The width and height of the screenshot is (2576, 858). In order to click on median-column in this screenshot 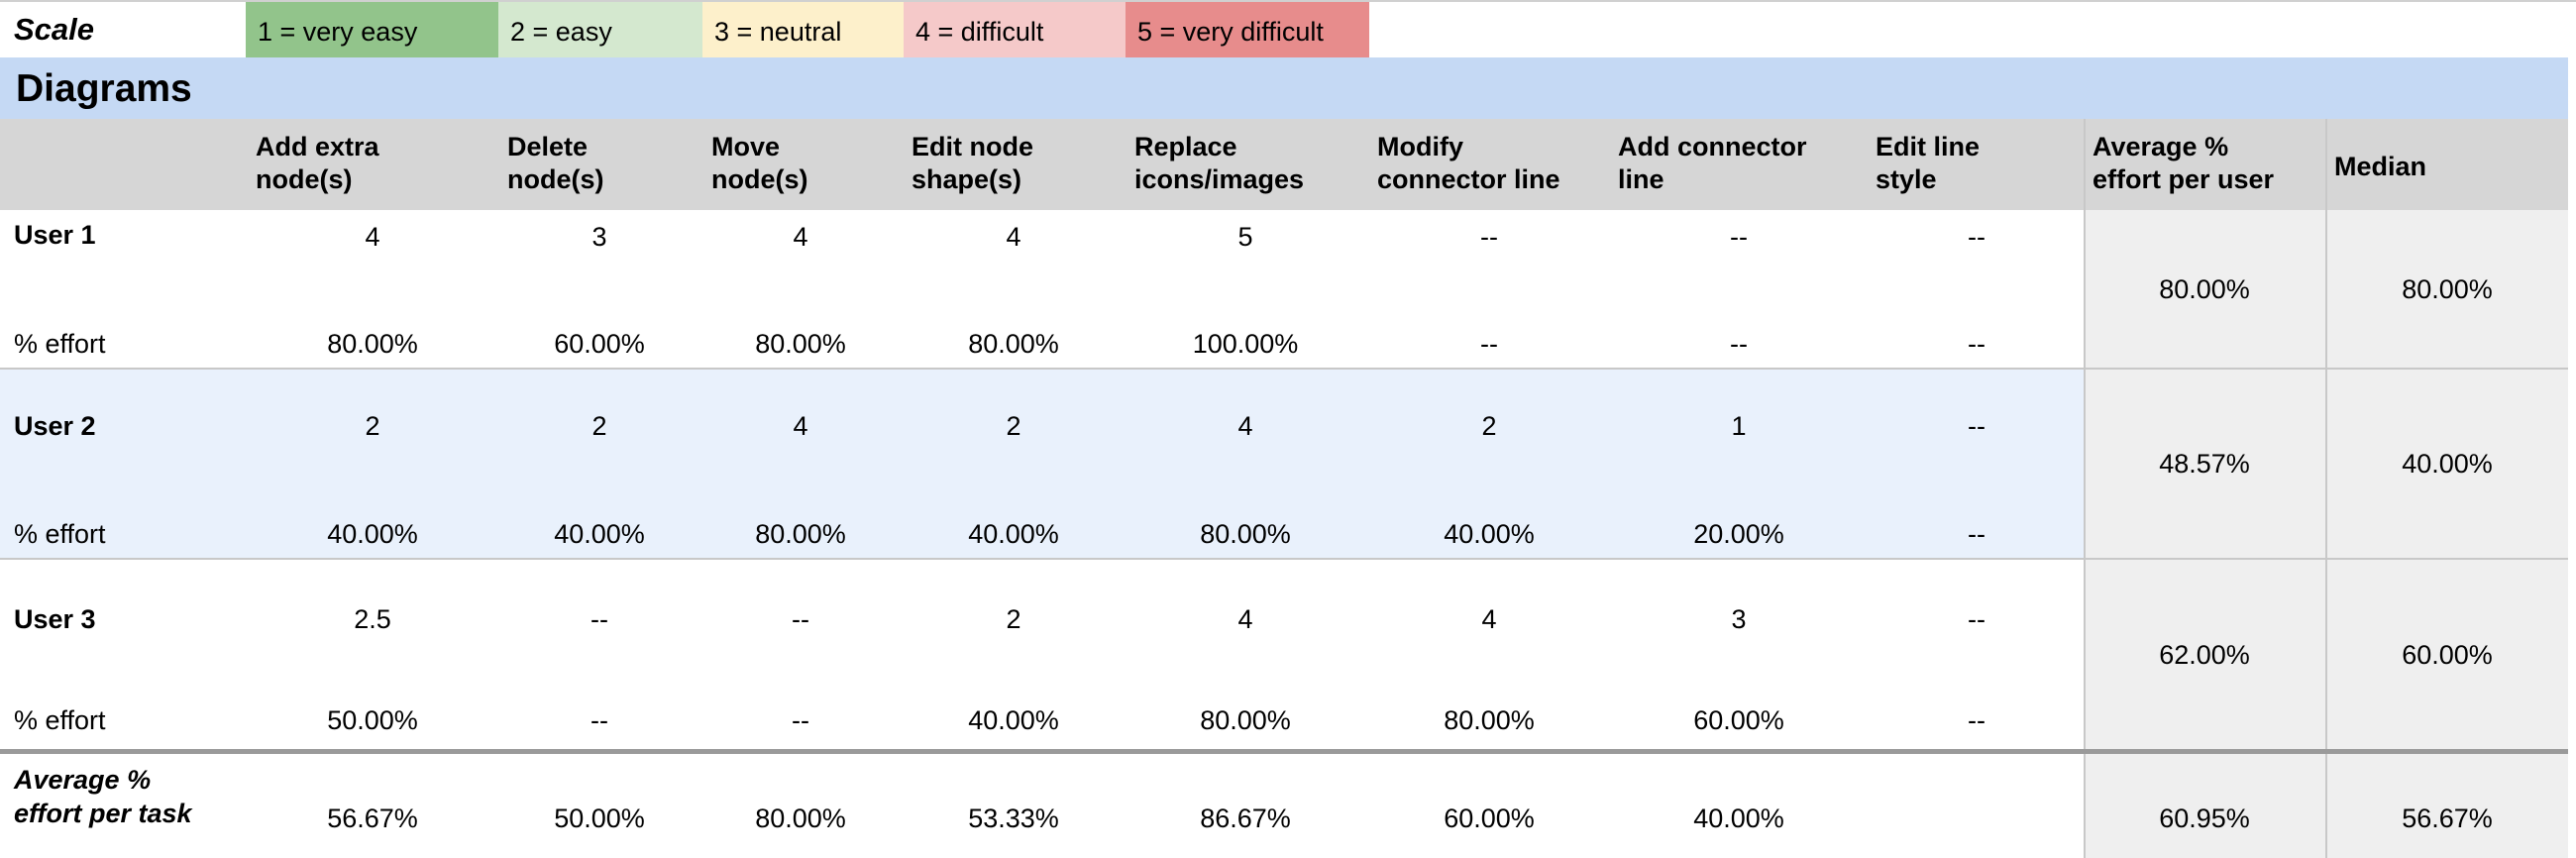, I will do `click(2447, 488)`.